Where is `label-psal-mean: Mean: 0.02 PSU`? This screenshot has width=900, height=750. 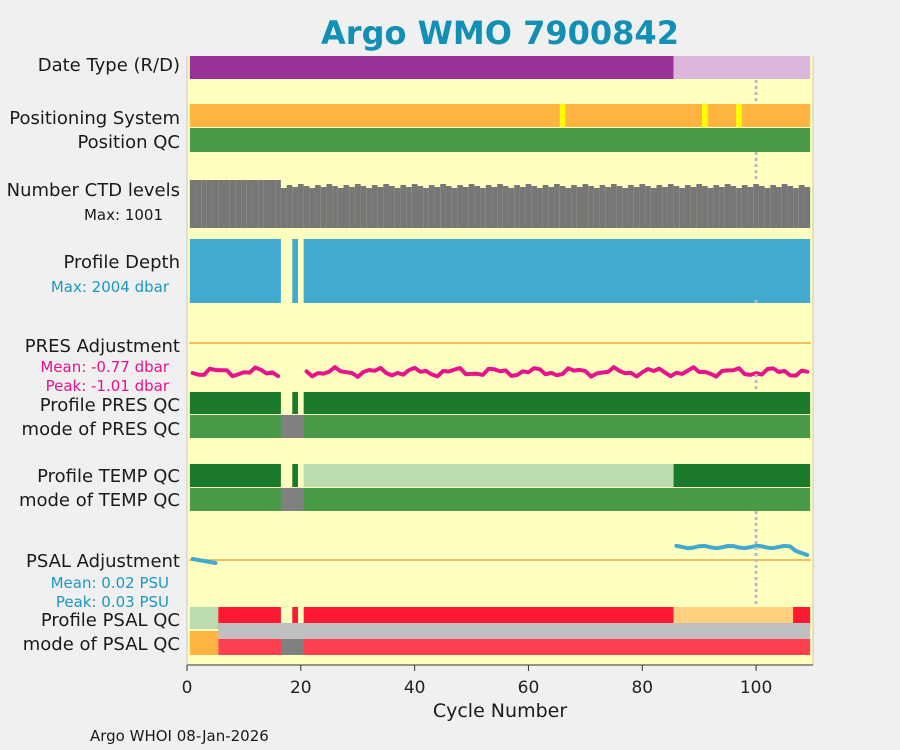 label-psal-mean: Mean: 0.02 PSU is located at coordinates (110, 583).